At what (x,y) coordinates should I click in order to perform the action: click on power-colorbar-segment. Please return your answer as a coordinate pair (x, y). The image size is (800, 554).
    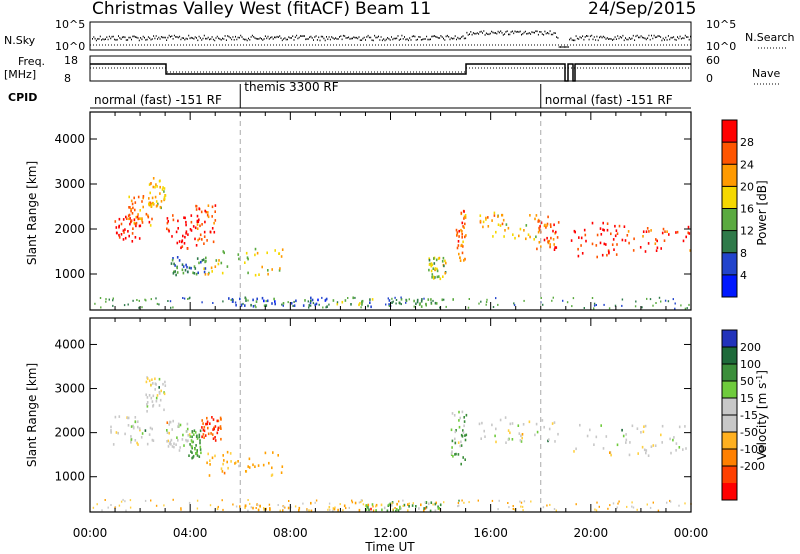
    Looking at the image, I should click on (729, 131).